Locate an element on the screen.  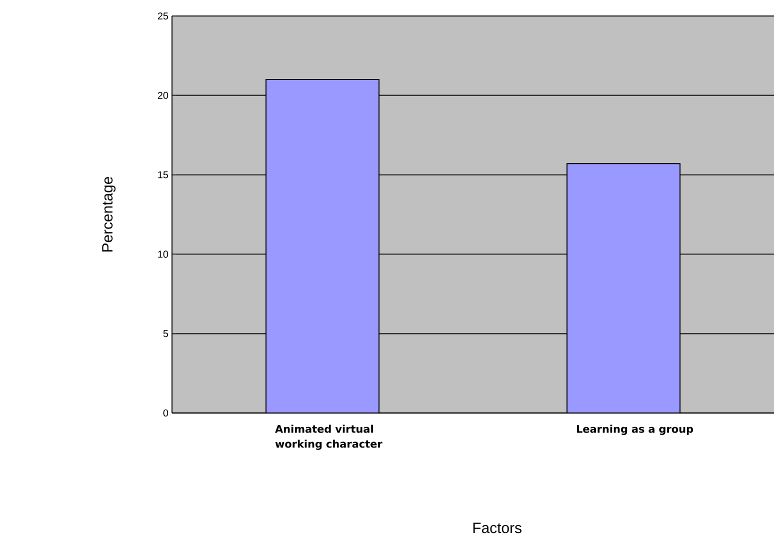
y-tick-label: 25 is located at coordinates (163, 16).